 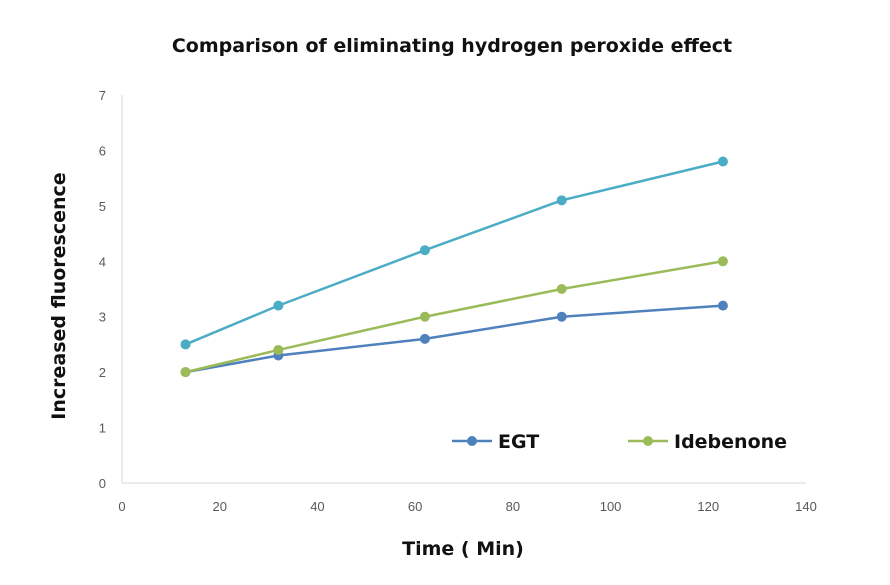 What do you see at coordinates (708, 506) in the screenshot?
I see `x-tick-label: 120` at bounding box center [708, 506].